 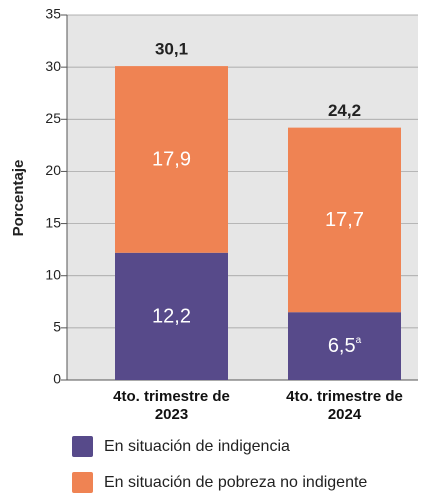 I want to click on y-axis-label: Porcentaje, so click(x=18, y=198).